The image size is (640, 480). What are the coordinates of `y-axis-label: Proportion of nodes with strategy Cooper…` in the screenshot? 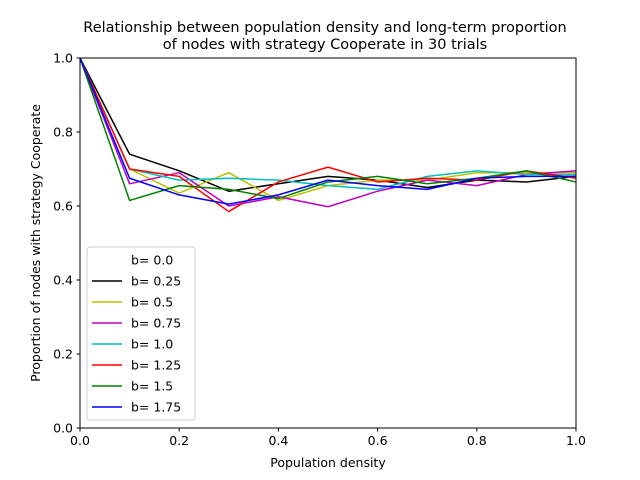 It's located at (35, 243).